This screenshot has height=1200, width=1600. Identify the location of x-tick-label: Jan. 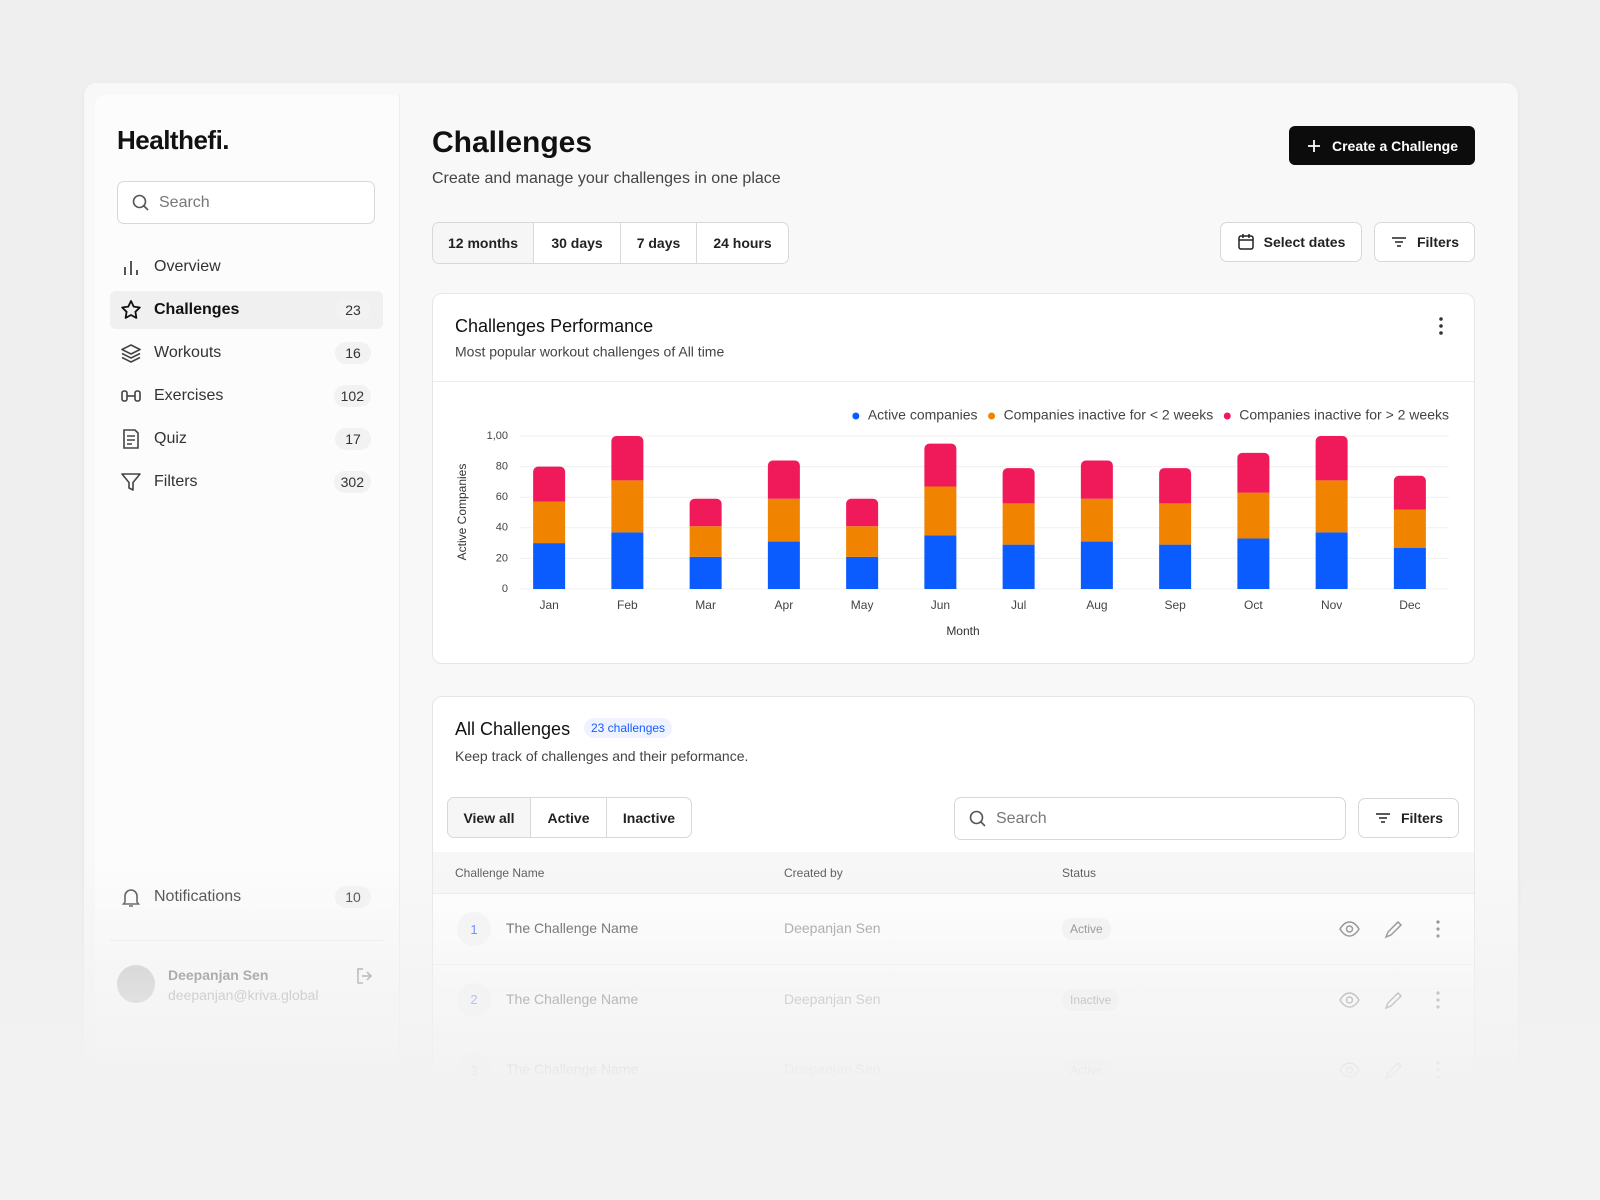
(548, 605).